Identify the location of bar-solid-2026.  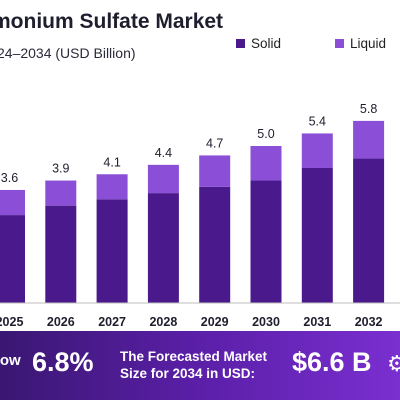
(61, 254).